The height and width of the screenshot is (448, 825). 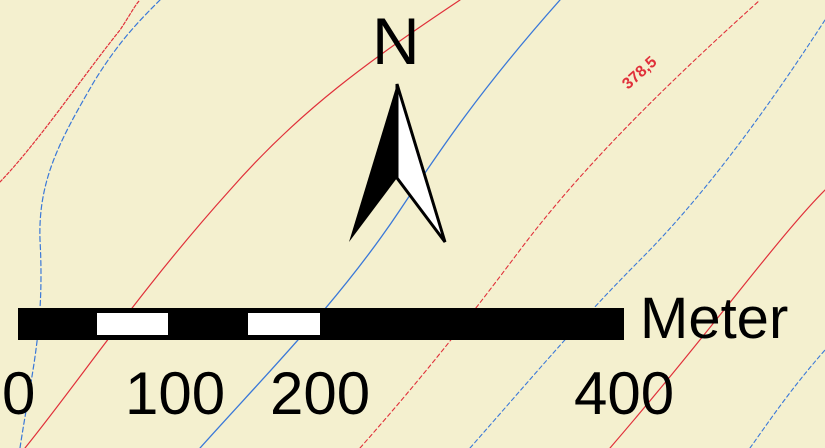 I want to click on north-arrow-icon, so click(x=398, y=163).